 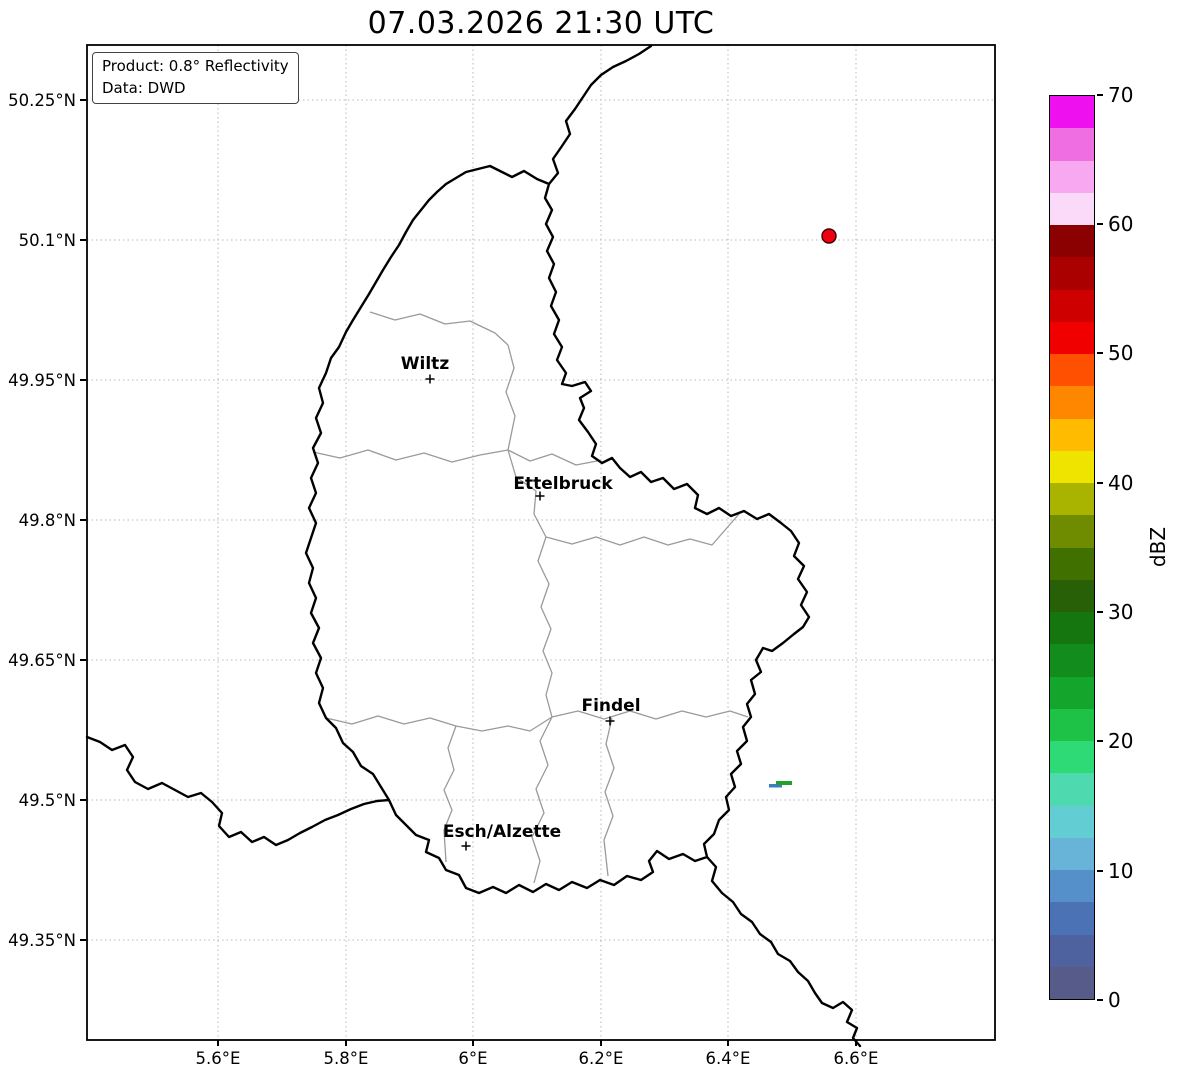 I want to click on colorbar-tick-label: 30, so click(x=1121, y=612).